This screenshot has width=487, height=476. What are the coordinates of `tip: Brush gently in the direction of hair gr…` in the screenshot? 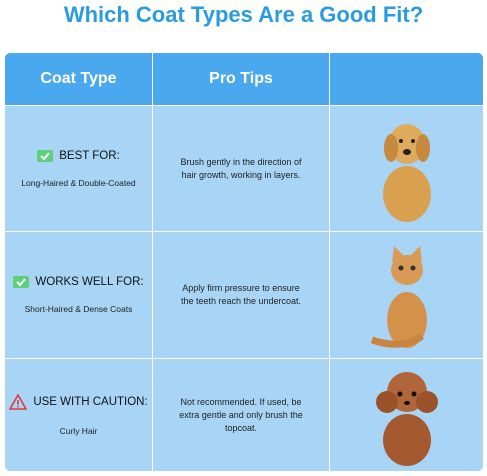 It's located at (241, 168).